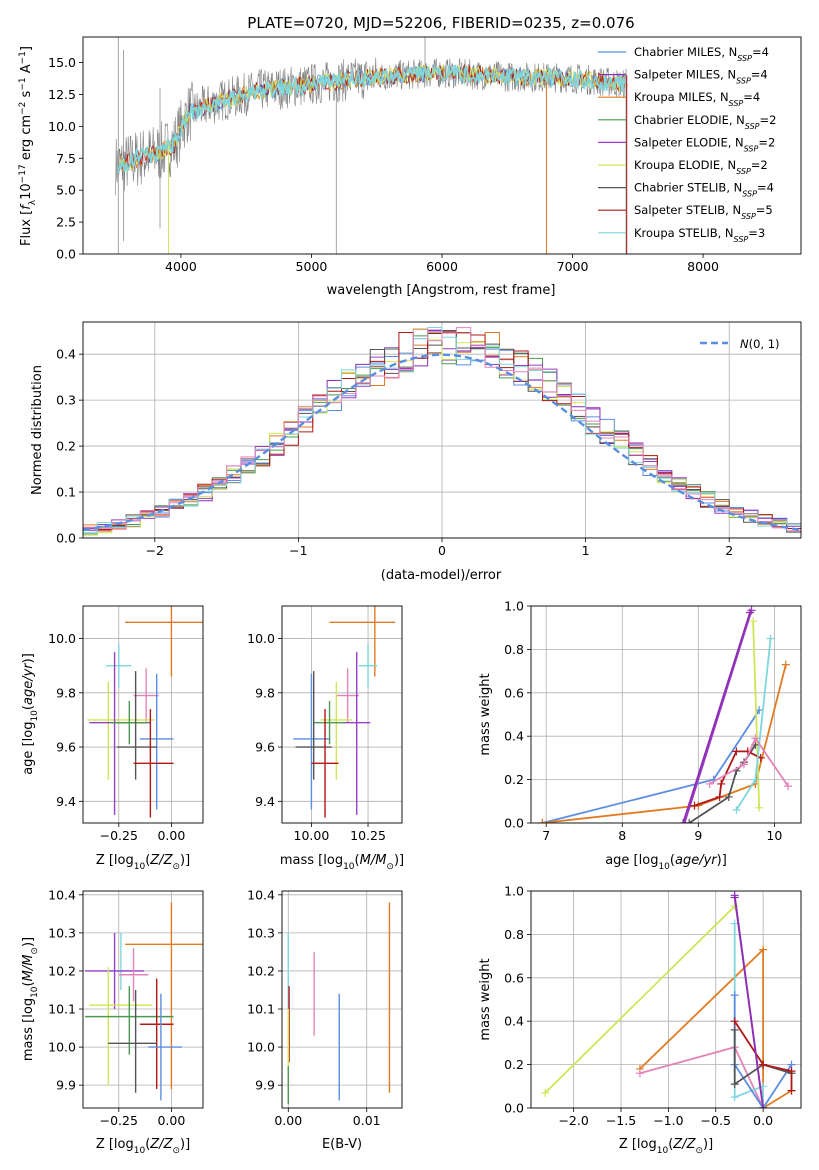  Describe the element at coordinates (586, 550) in the screenshot. I see `x-tick-label: 1` at that location.